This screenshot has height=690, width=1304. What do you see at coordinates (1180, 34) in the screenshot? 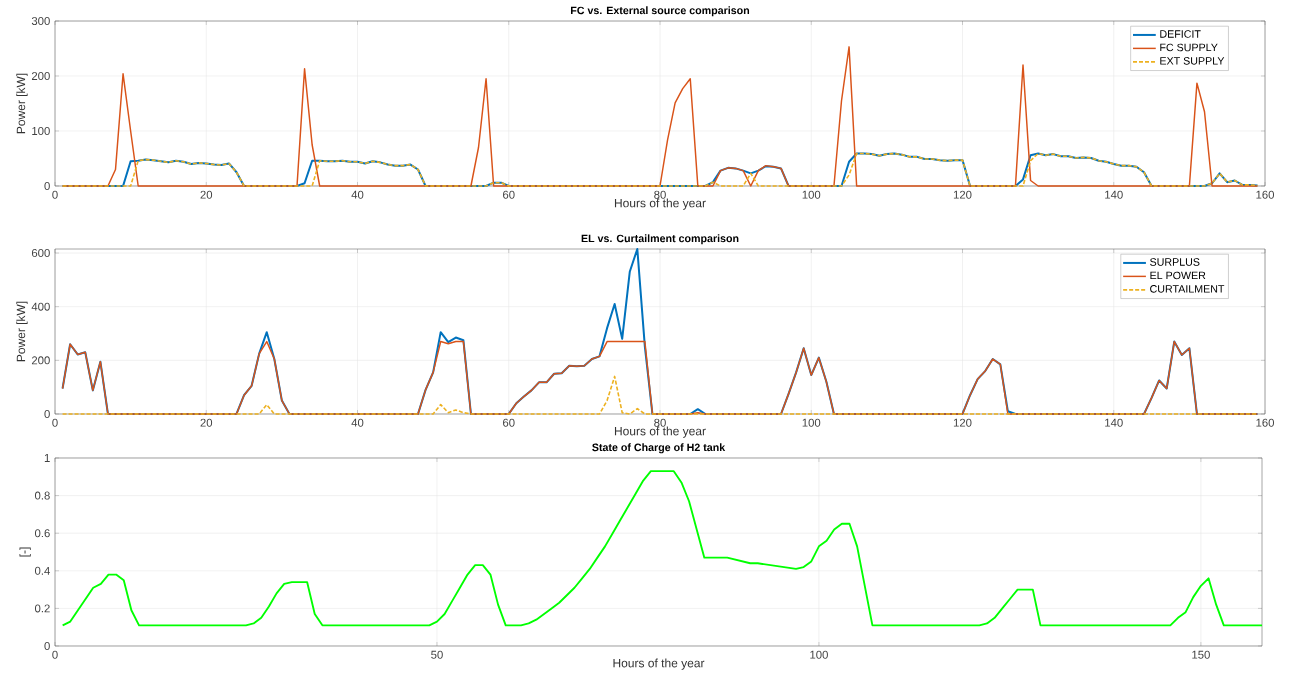
I see `legend-label: DEFICIT` at bounding box center [1180, 34].